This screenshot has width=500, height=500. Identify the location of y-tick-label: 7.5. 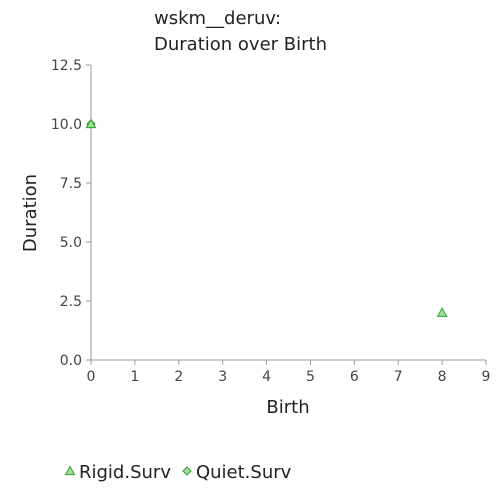
(71, 184).